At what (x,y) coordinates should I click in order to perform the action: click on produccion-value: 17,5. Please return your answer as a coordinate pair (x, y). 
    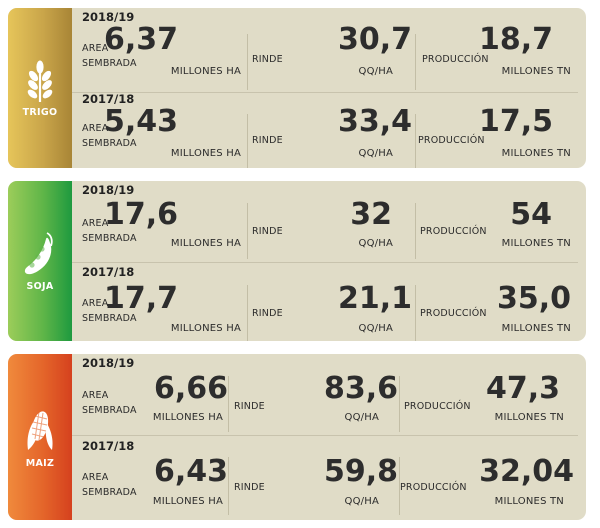
    Looking at the image, I should click on (515, 121).